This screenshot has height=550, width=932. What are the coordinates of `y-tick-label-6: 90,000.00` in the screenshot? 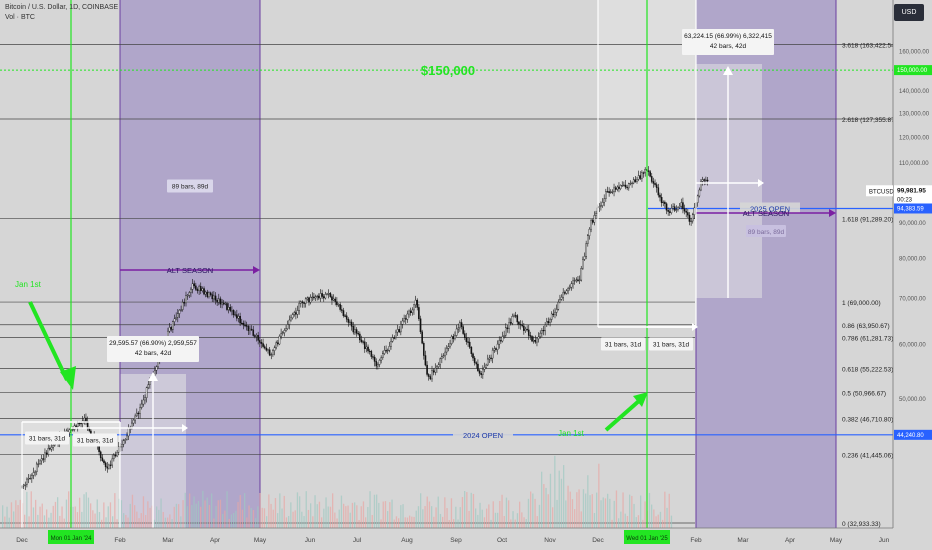 It's located at (912, 224).